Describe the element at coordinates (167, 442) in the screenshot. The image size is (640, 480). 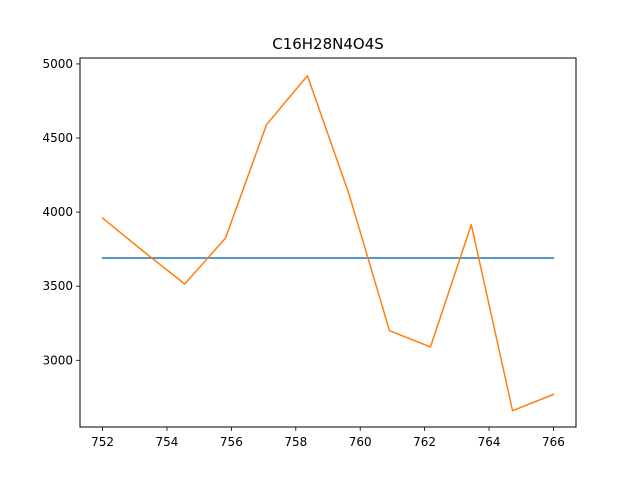
I see `x-tick-label: 754` at that location.